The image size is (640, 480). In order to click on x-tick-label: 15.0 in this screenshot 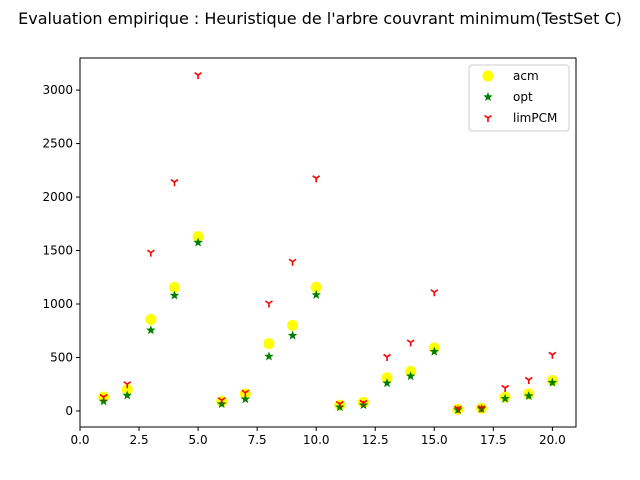, I will do `click(434, 440)`.